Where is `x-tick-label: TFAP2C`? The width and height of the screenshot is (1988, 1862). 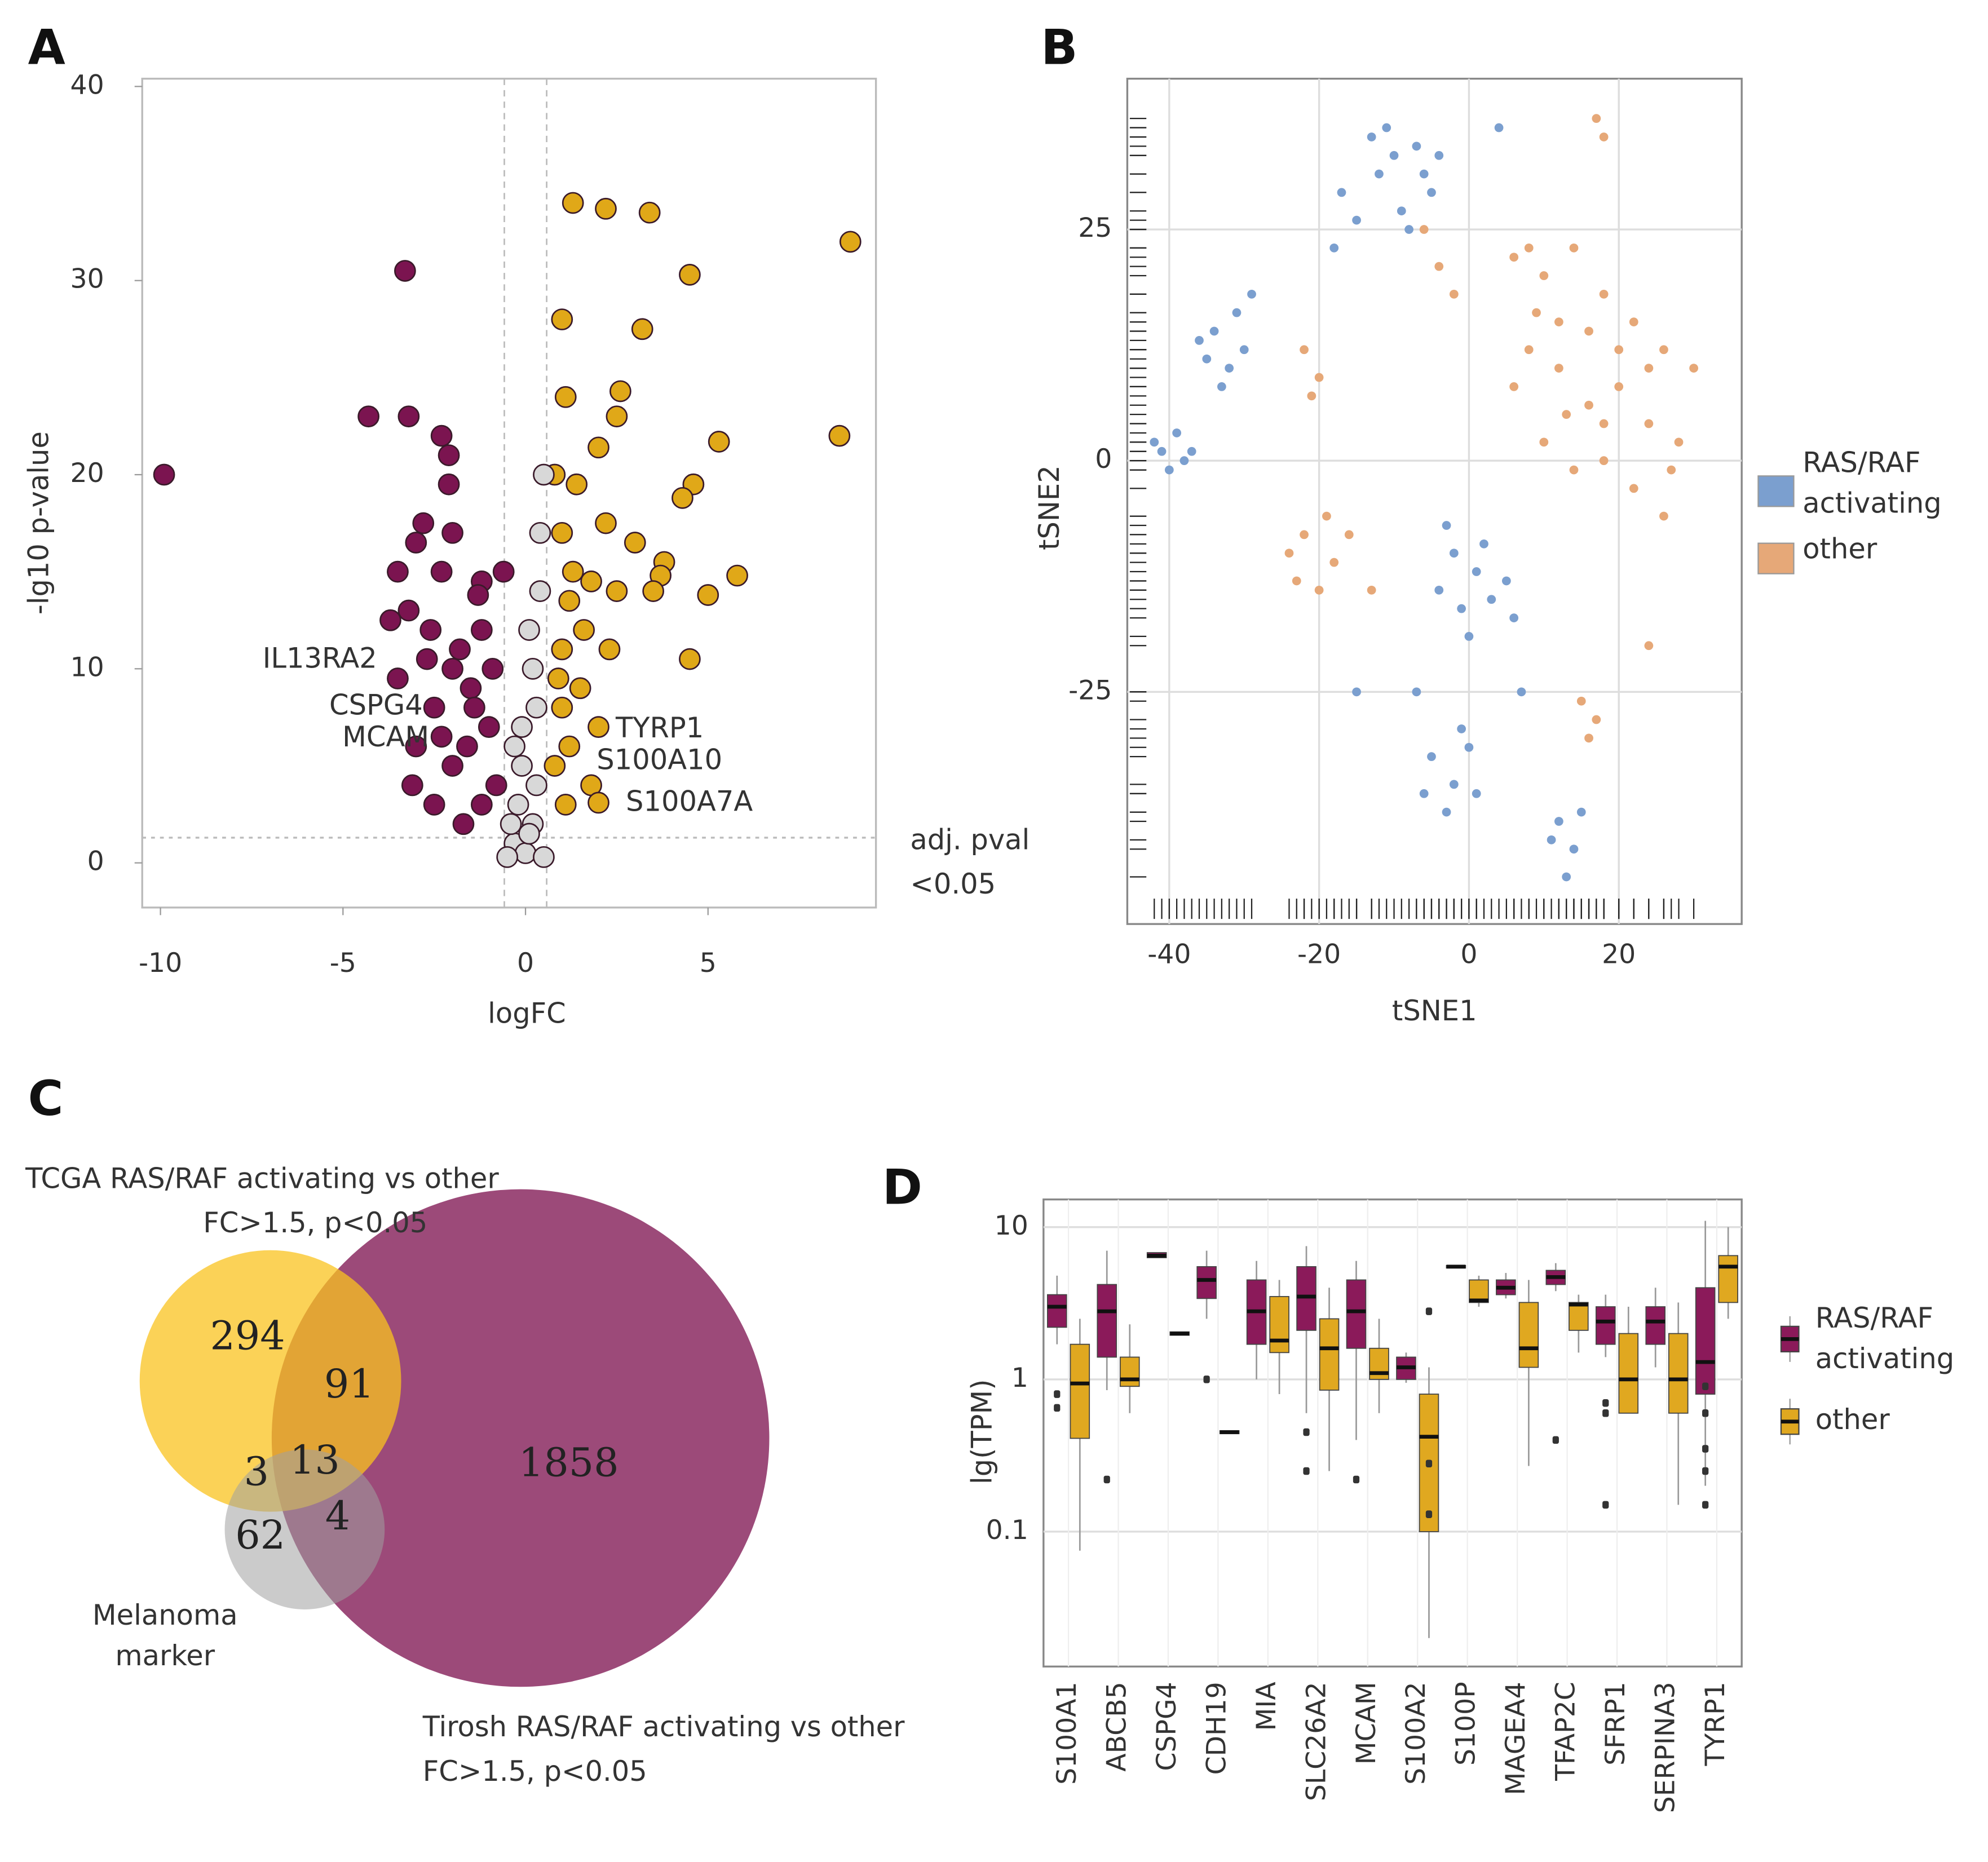 x-tick-label: TFAP2C is located at coordinates (1565, 1731).